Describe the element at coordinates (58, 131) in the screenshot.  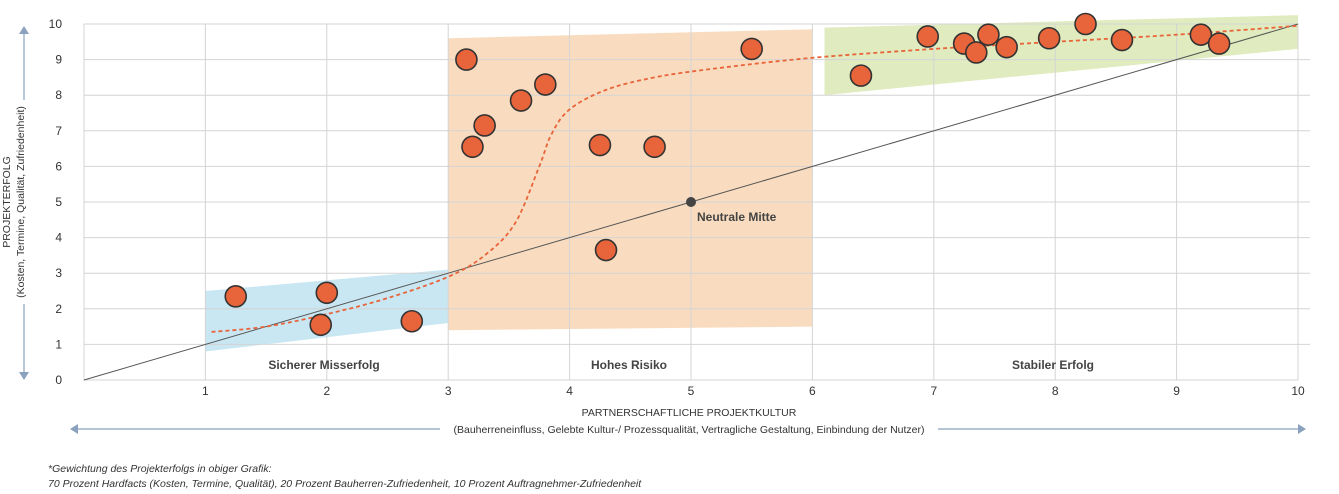
I see `y-tick-label: 7` at that location.